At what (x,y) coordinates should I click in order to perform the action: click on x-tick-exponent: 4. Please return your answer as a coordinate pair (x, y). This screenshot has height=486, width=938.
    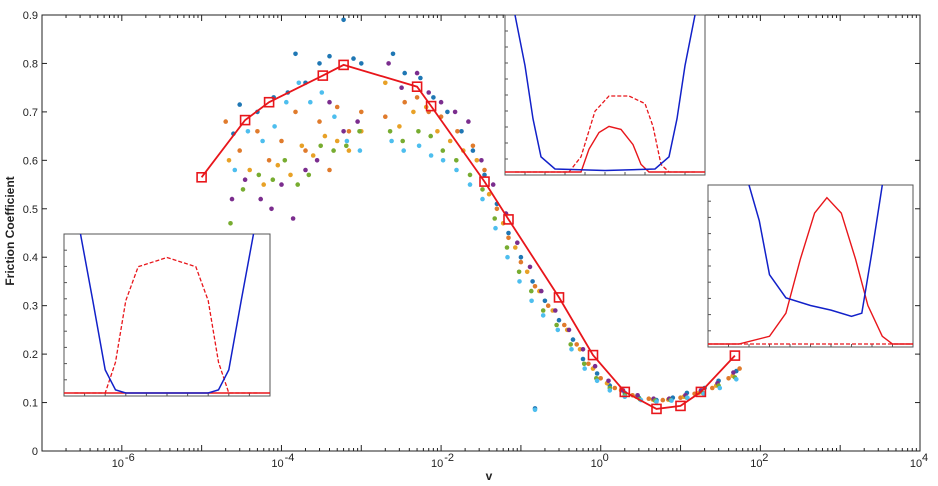
    Looking at the image, I should click on (925, 458).